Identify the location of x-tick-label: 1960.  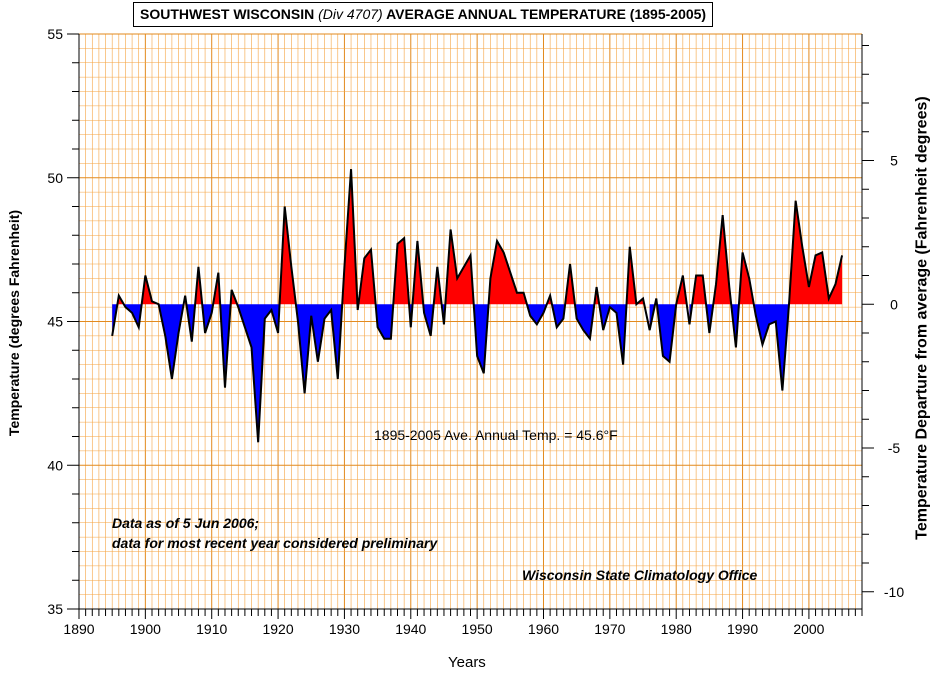
(543, 629).